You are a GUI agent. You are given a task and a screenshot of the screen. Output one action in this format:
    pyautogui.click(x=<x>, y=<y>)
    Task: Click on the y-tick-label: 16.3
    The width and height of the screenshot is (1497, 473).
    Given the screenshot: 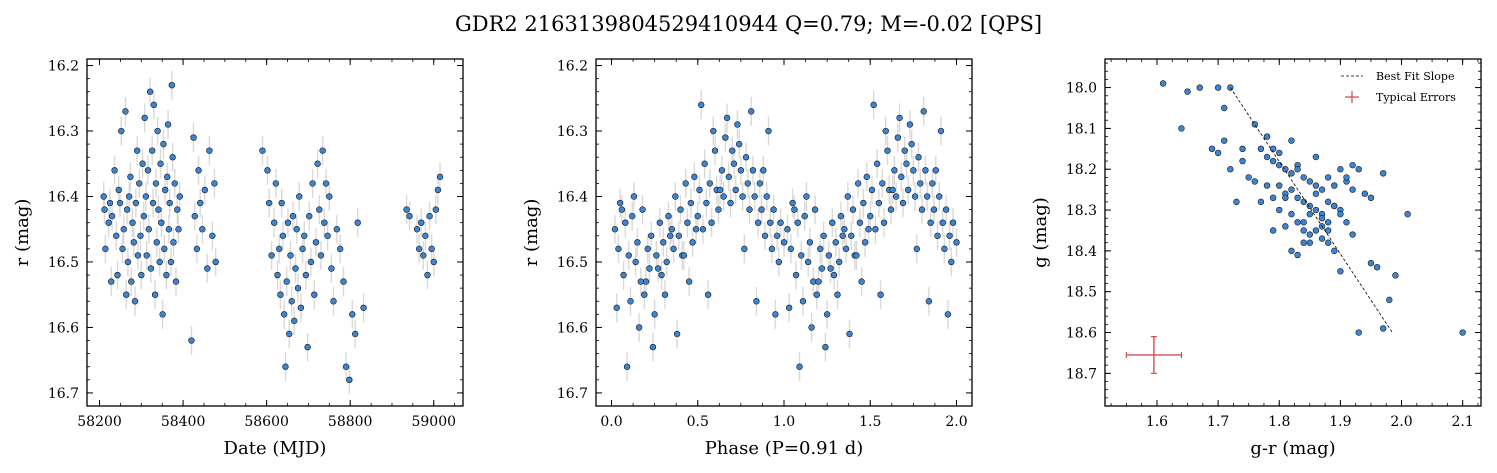 What is the action you would take?
    pyautogui.click(x=63, y=132)
    